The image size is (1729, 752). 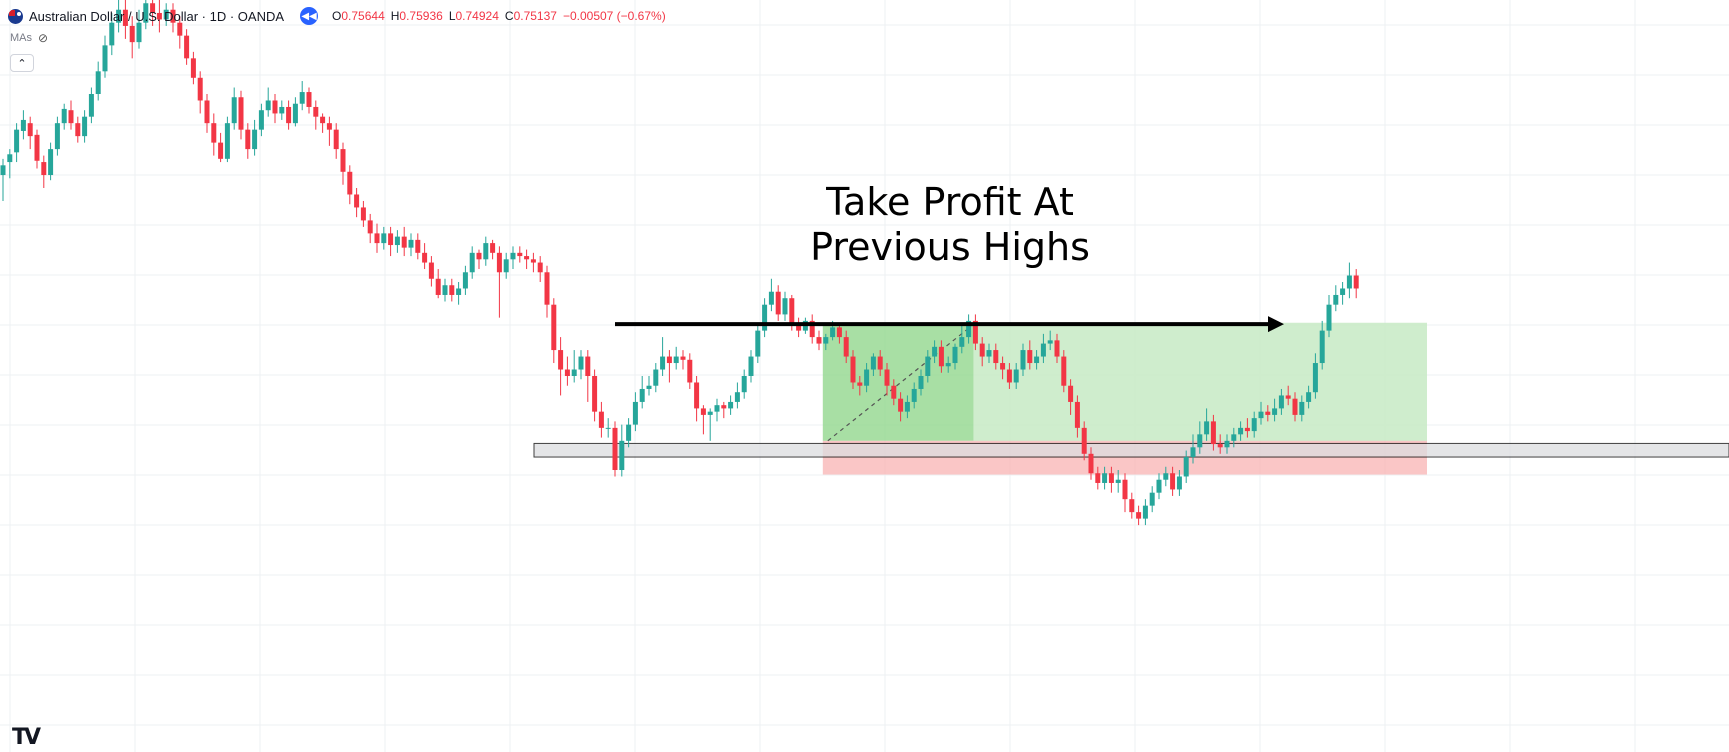 What do you see at coordinates (26, 737) in the screenshot?
I see `tradingview-logo: TV` at bounding box center [26, 737].